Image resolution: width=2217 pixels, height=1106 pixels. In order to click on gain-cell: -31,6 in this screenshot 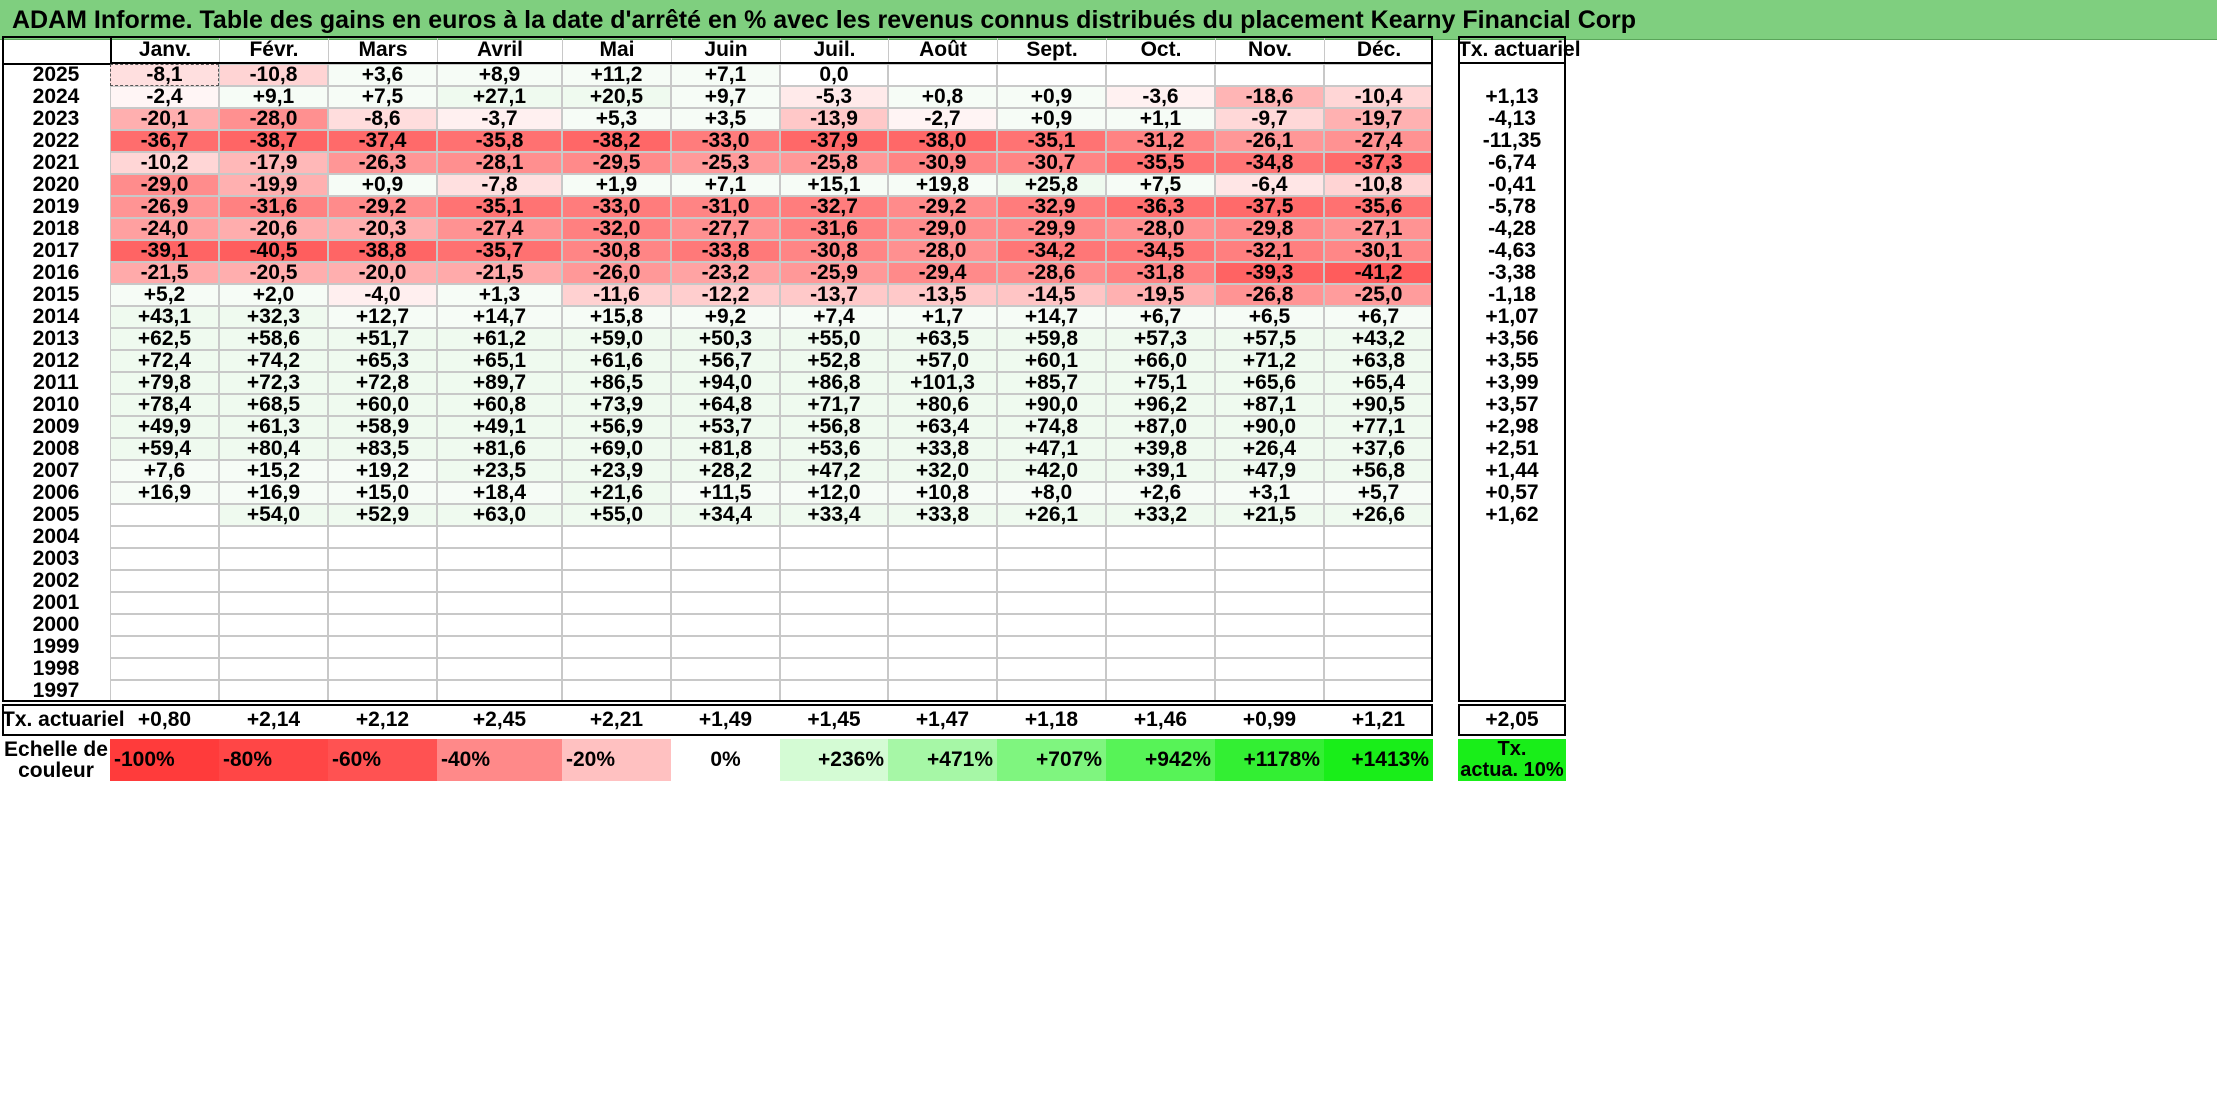, I will do `click(834, 229)`.